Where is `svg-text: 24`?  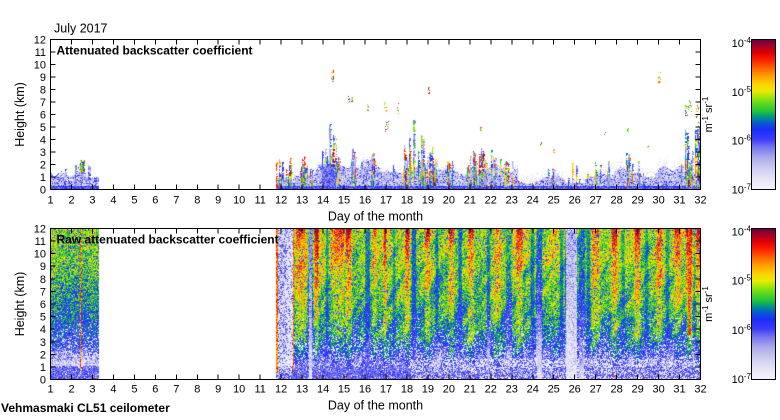
svg-text: 24 is located at coordinates (533, 201).